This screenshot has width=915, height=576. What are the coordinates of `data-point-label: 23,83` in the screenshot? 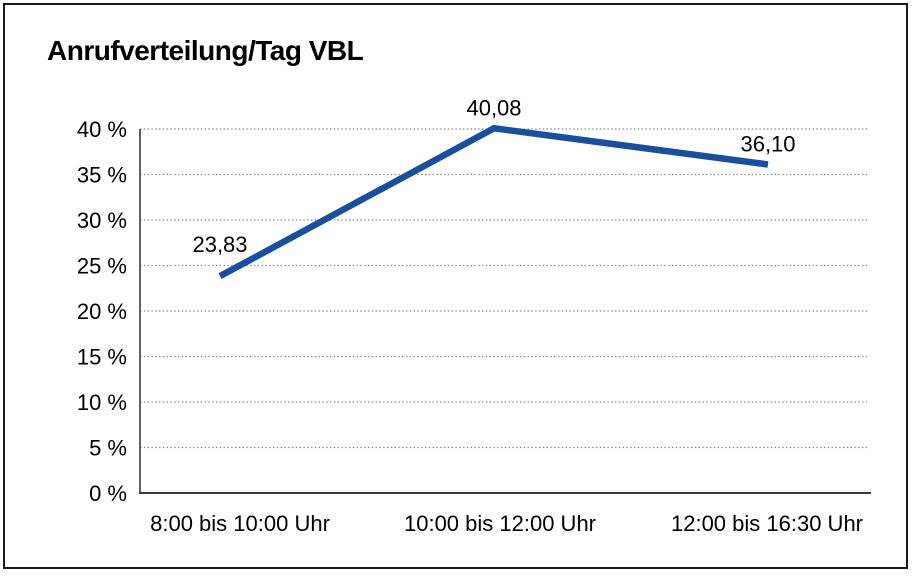 It's located at (219, 244).